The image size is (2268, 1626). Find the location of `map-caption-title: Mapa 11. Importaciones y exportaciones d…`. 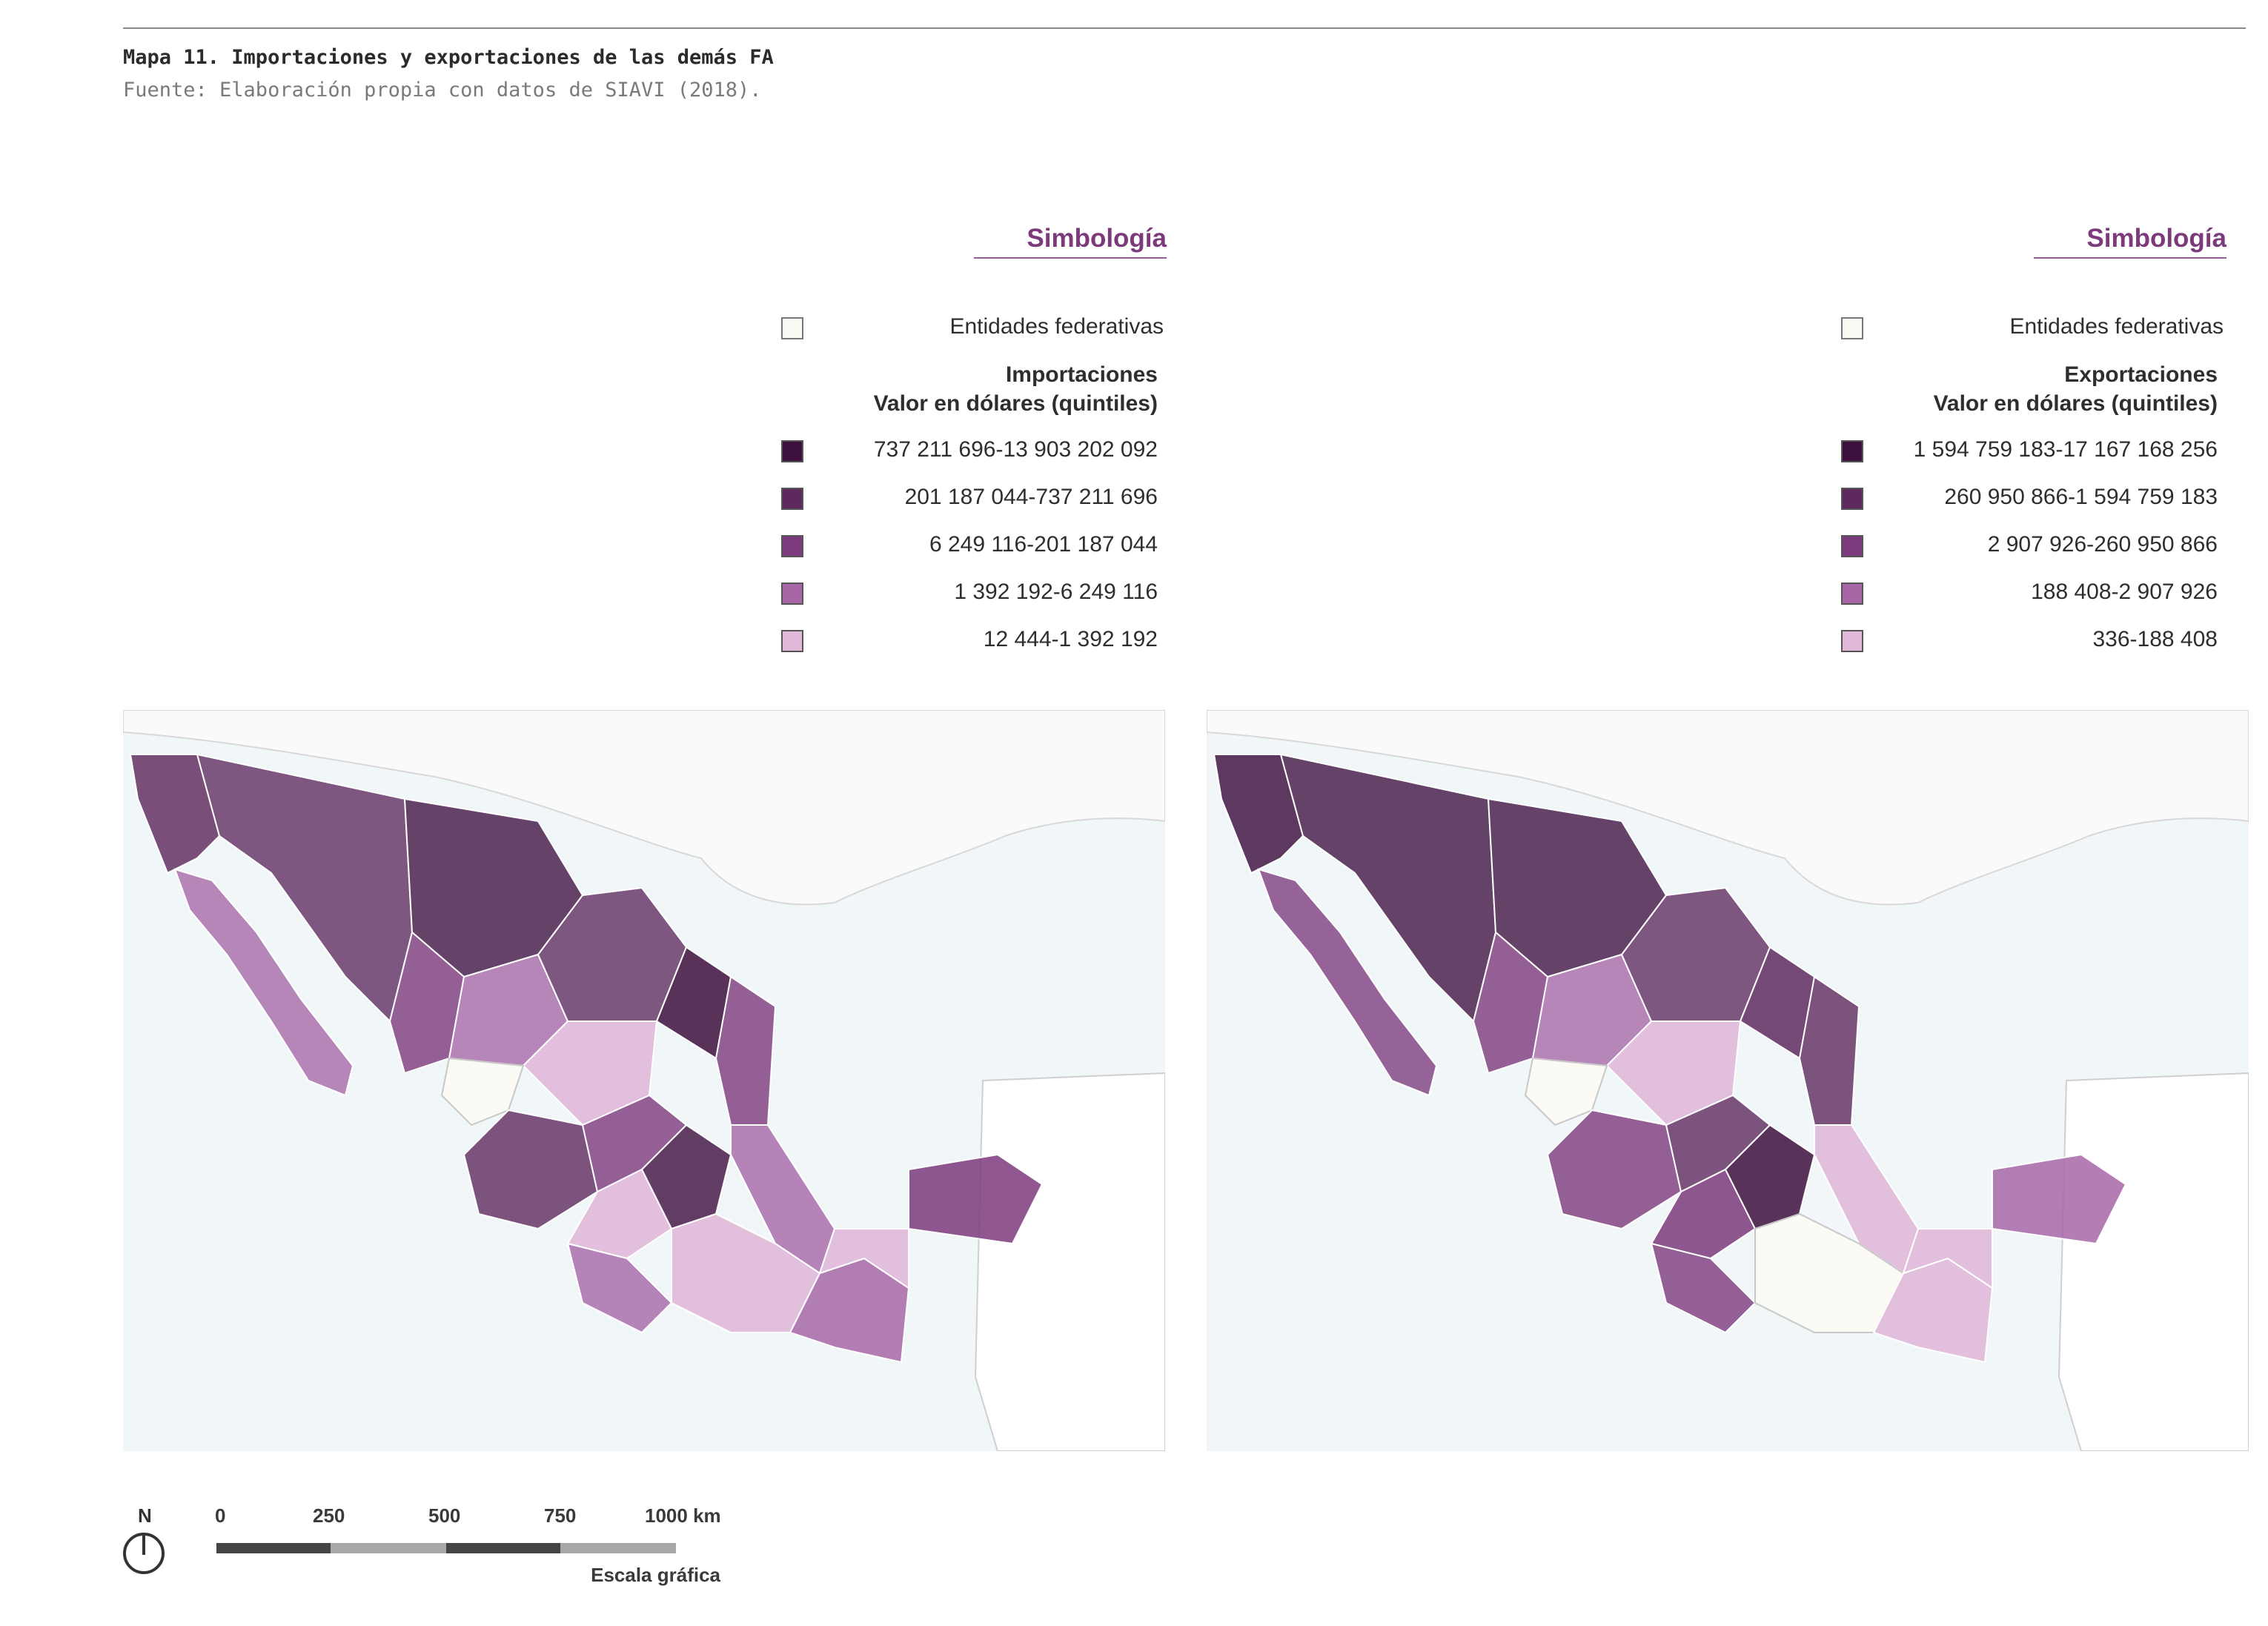

map-caption-title: Mapa 11. Importaciones y exportaciones d… is located at coordinates (449, 57).